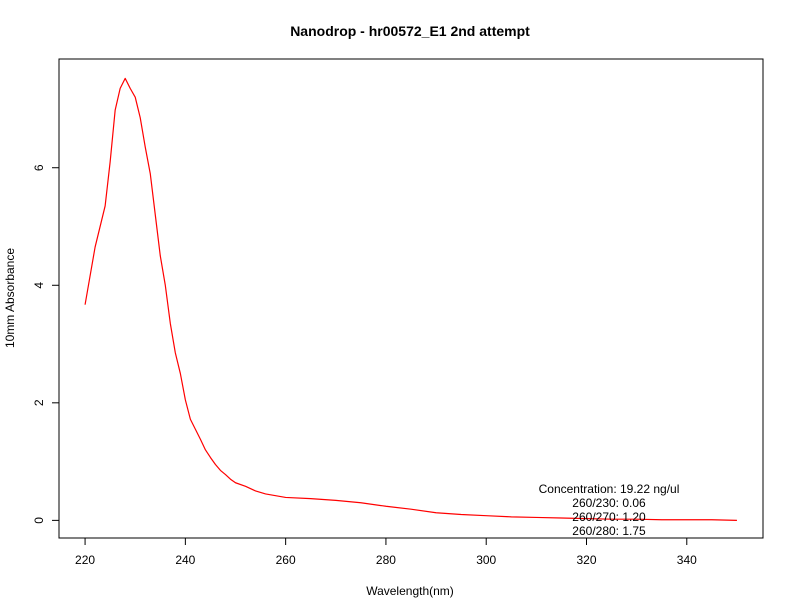 This screenshot has width=792, height=612. Describe the element at coordinates (286, 560) in the screenshot. I see `x-tick-label: 260` at that location.